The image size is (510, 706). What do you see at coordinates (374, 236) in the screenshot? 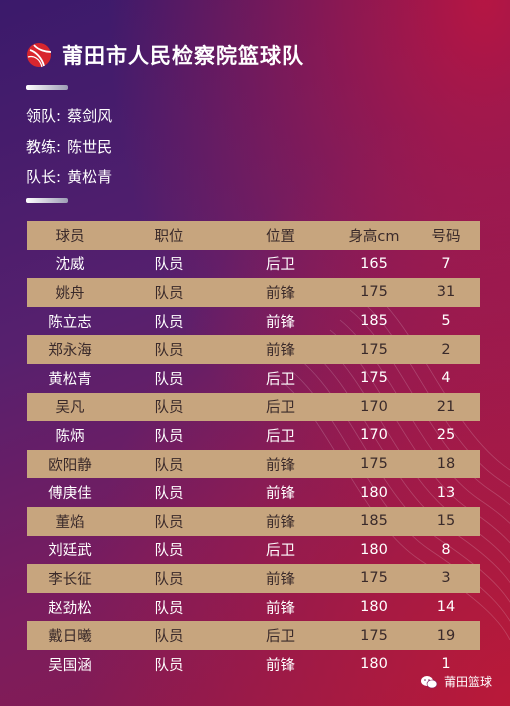
I see `header-height: 身高cm` at bounding box center [374, 236].